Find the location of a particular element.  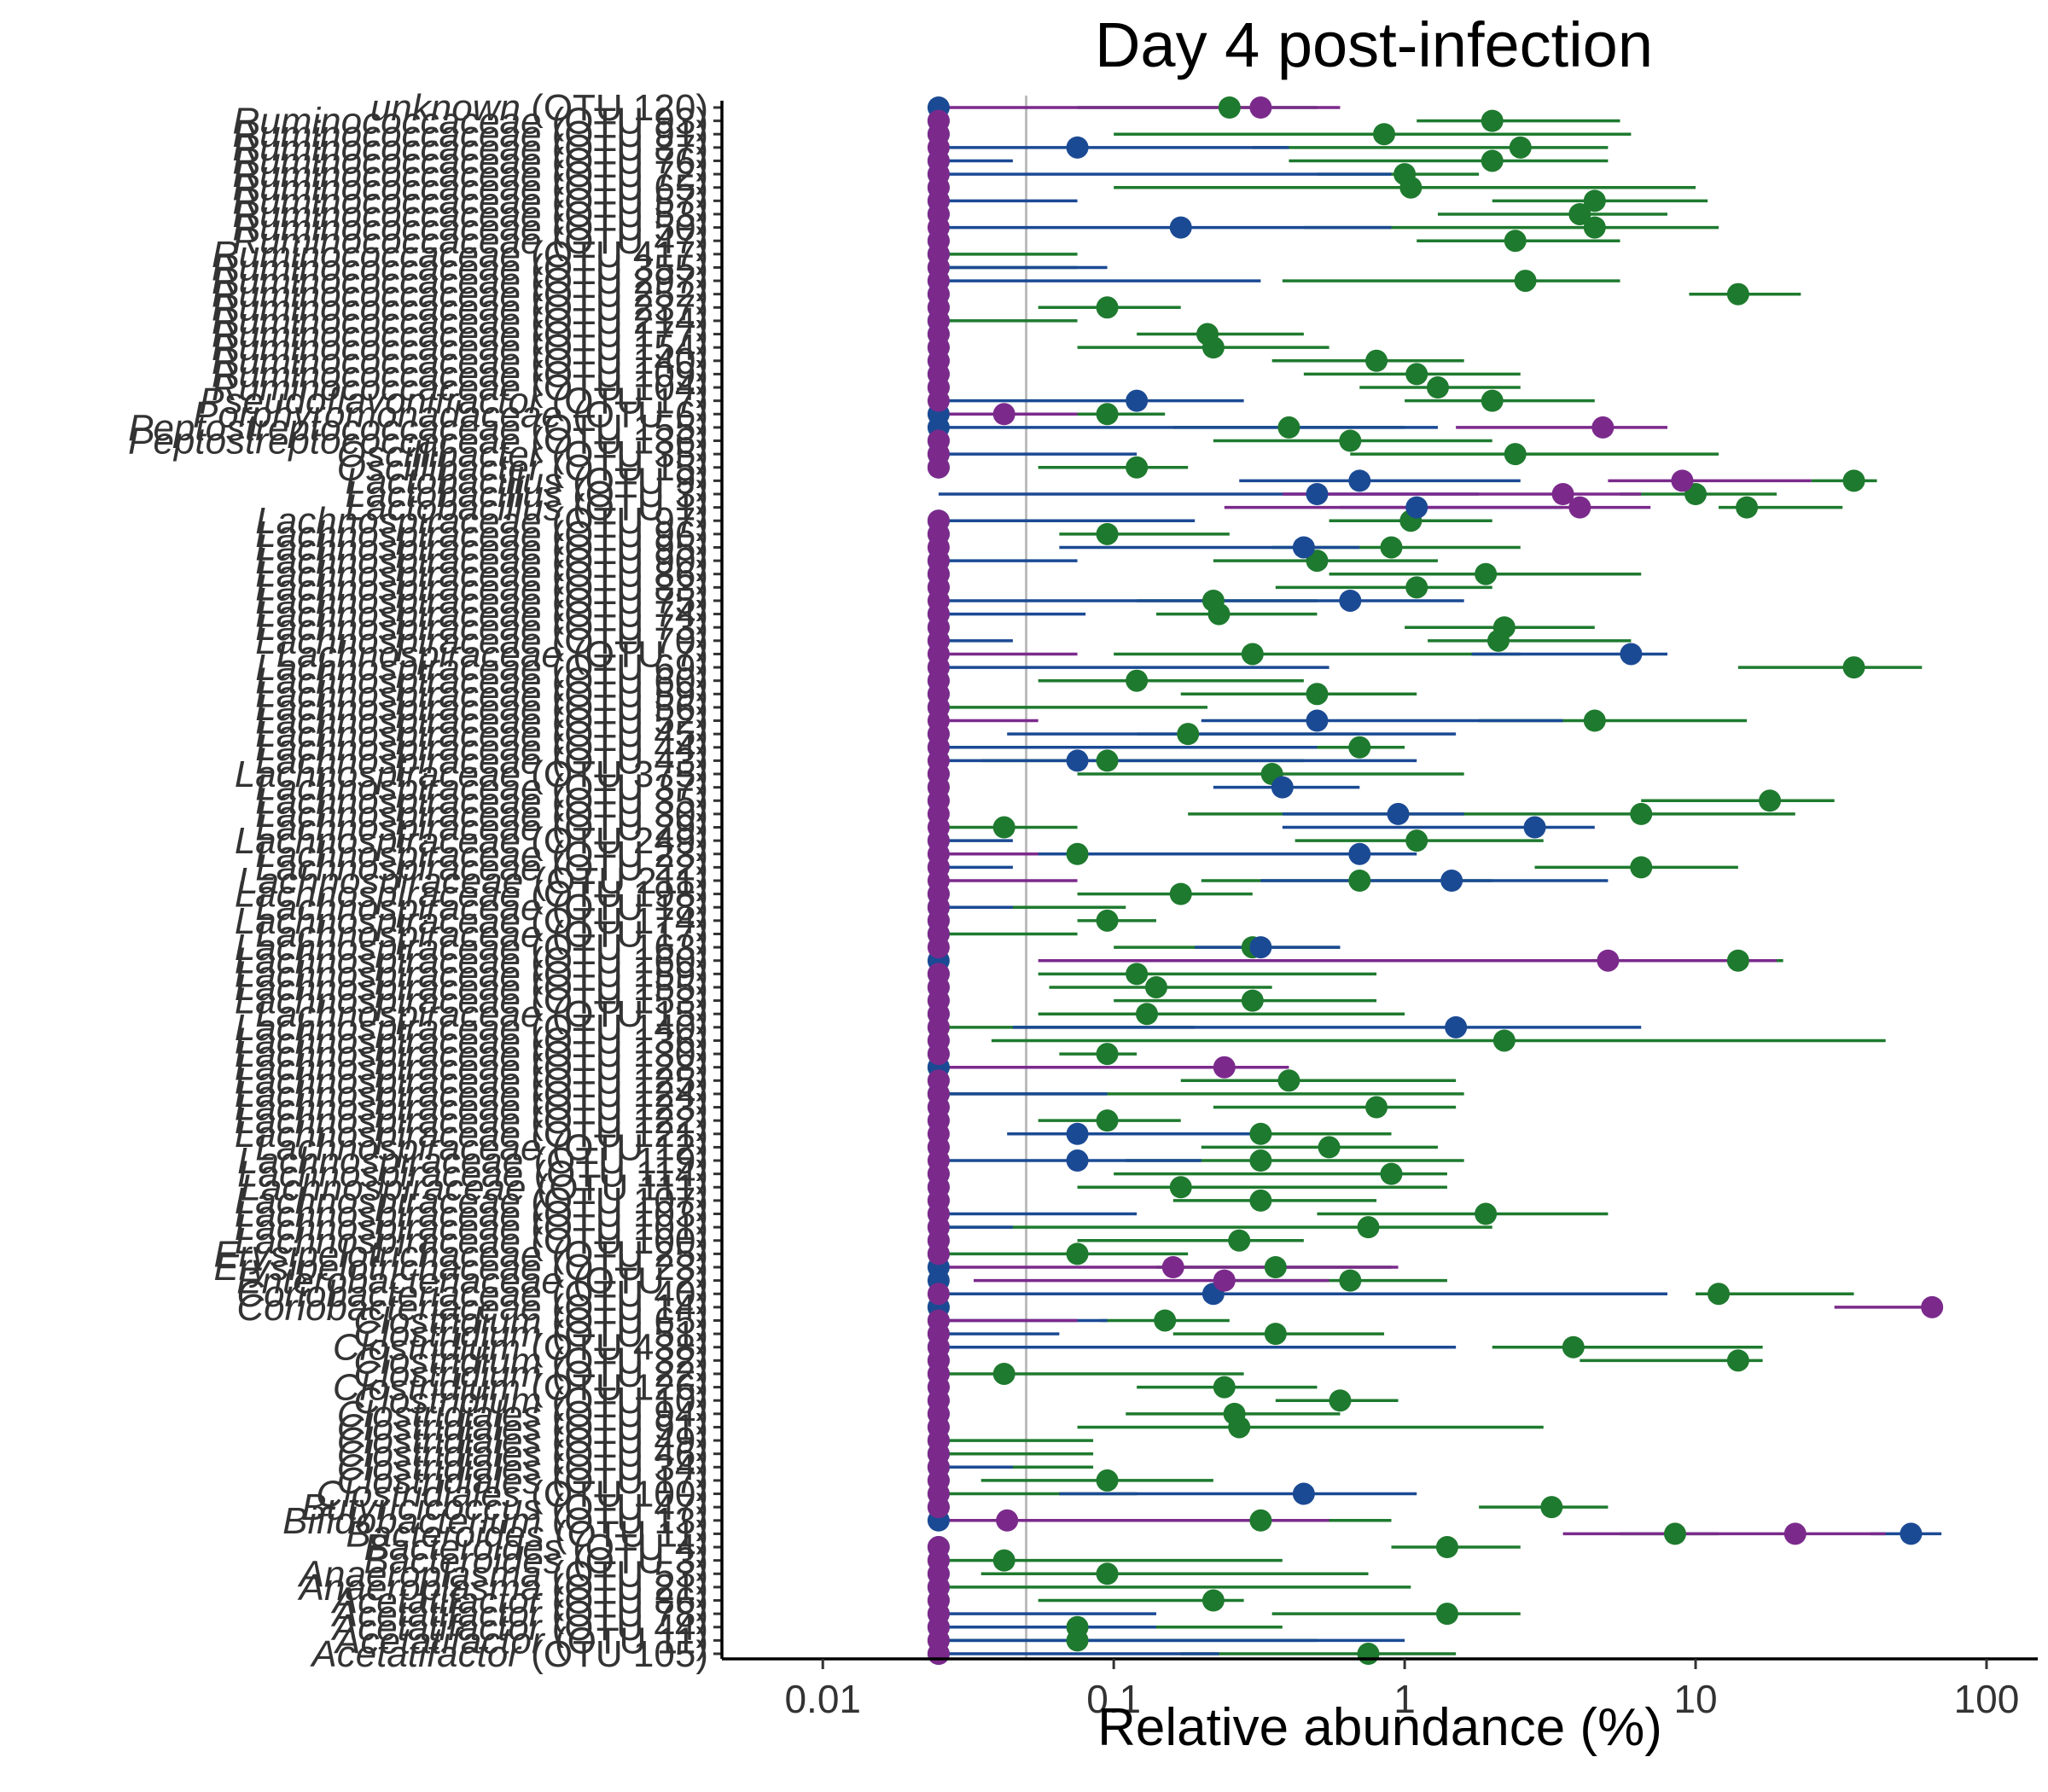

y-tick-label: Acetatifactor (OTU 11) is located at coordinates (520, 1640).